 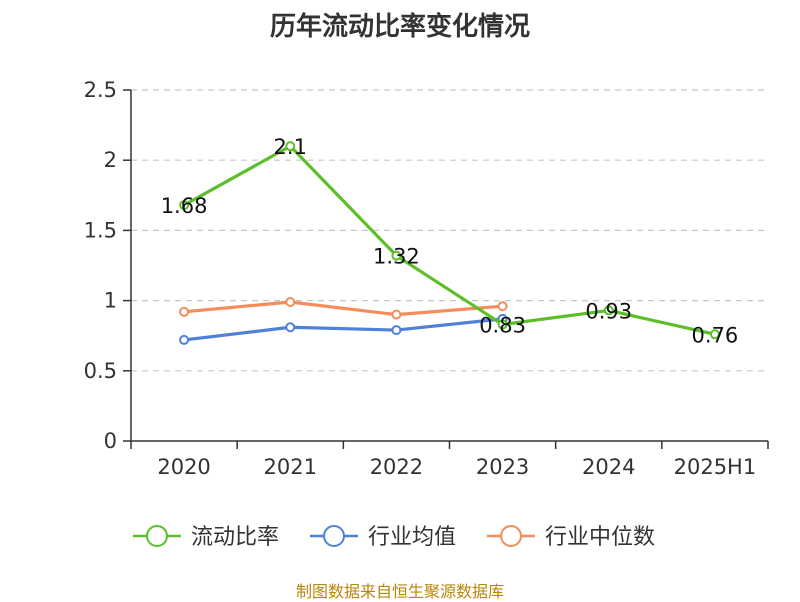 I want to click on x-tick-label: 2023, so click(x=502, y=467).